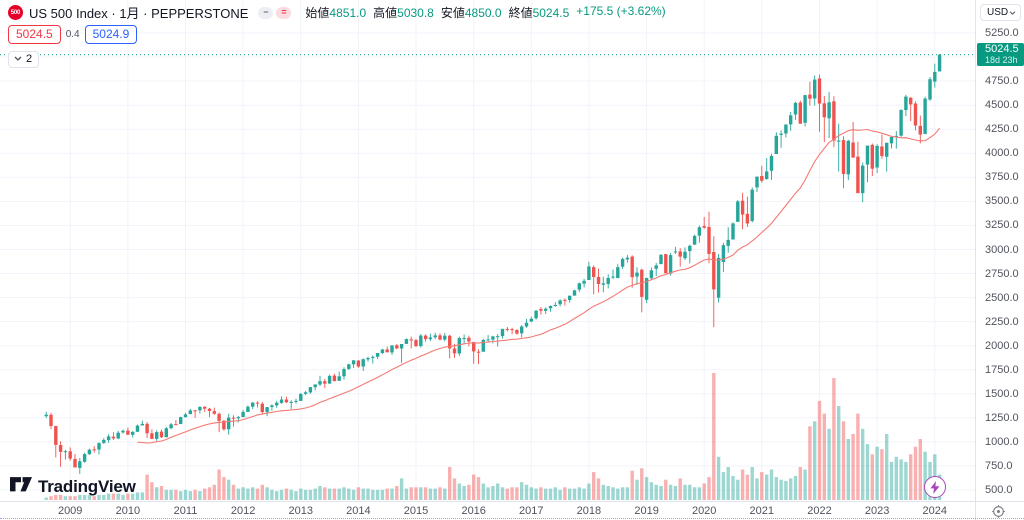 The image size is (1024, 520). I want to click on data-mode-icon: =, so click(284, 12).